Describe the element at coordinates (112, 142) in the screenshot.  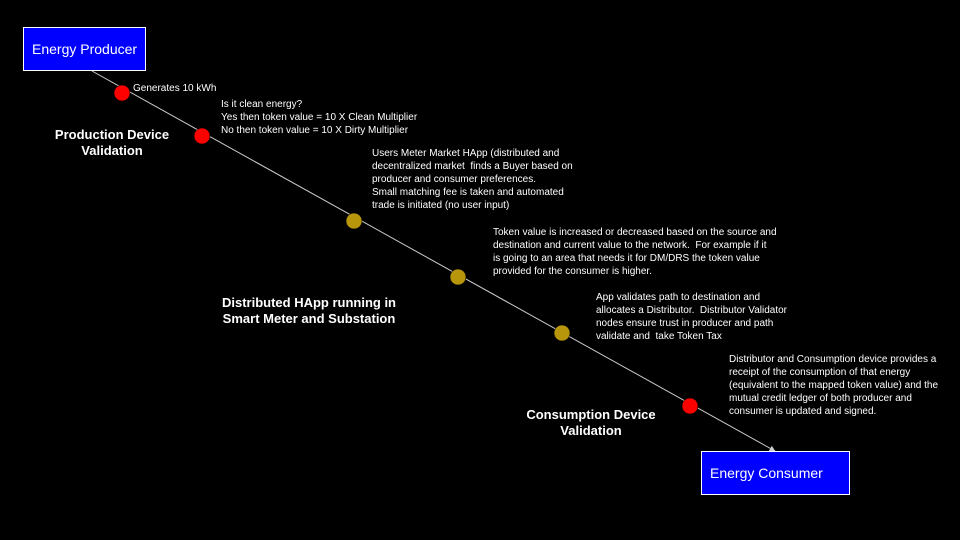
I see `stage-label-production: Production Device Validation` at that location.